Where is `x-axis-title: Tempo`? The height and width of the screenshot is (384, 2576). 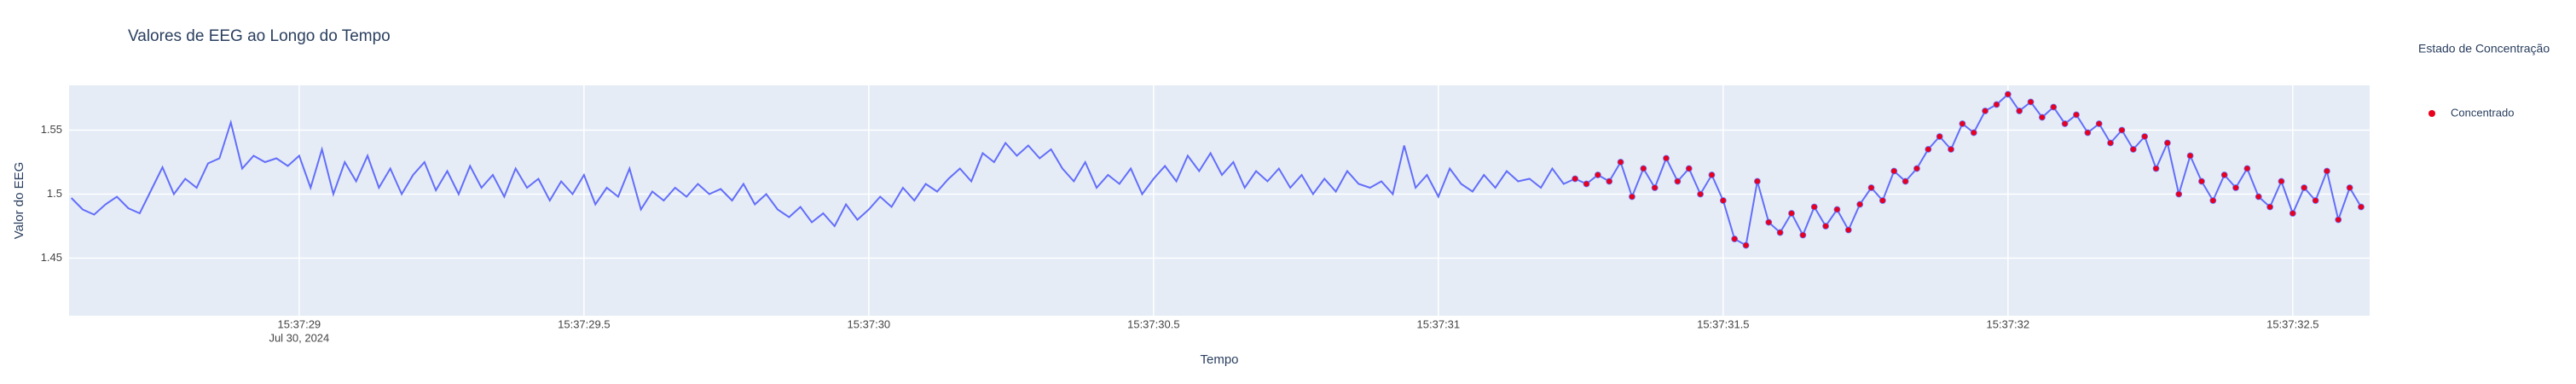 x-axis-title: Tempo is located at coordinates (1219, 359).